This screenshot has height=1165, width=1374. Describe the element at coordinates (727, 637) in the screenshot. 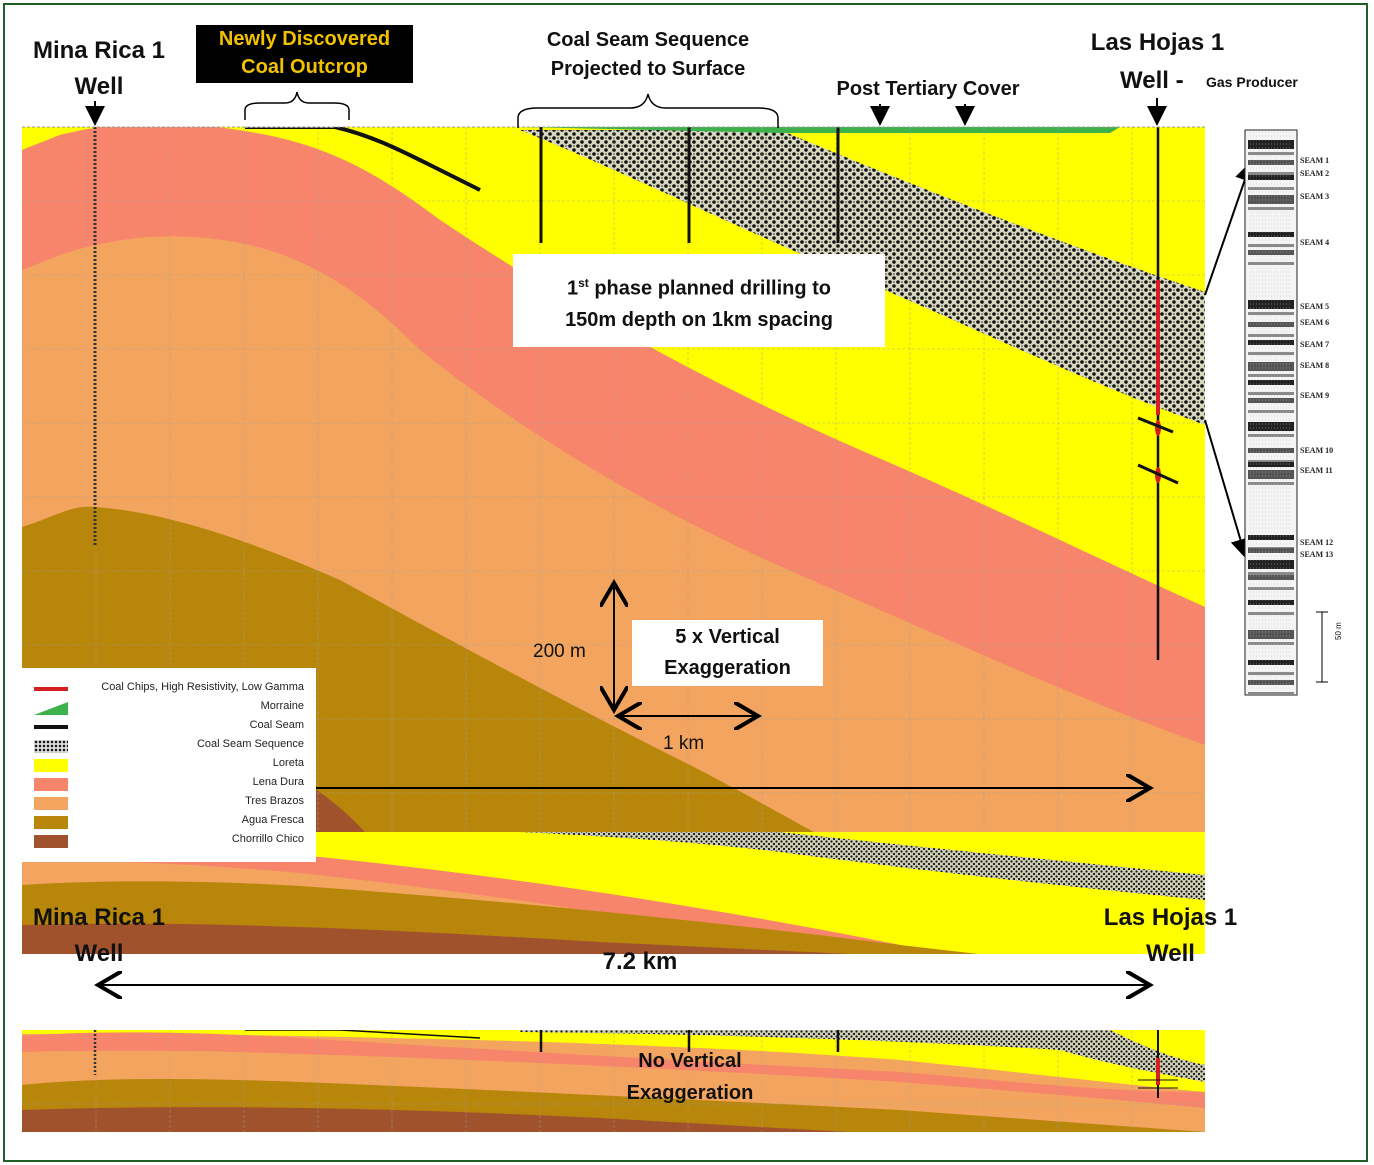

I see `vert-exag-line1: 5 x Vertical` at that location.